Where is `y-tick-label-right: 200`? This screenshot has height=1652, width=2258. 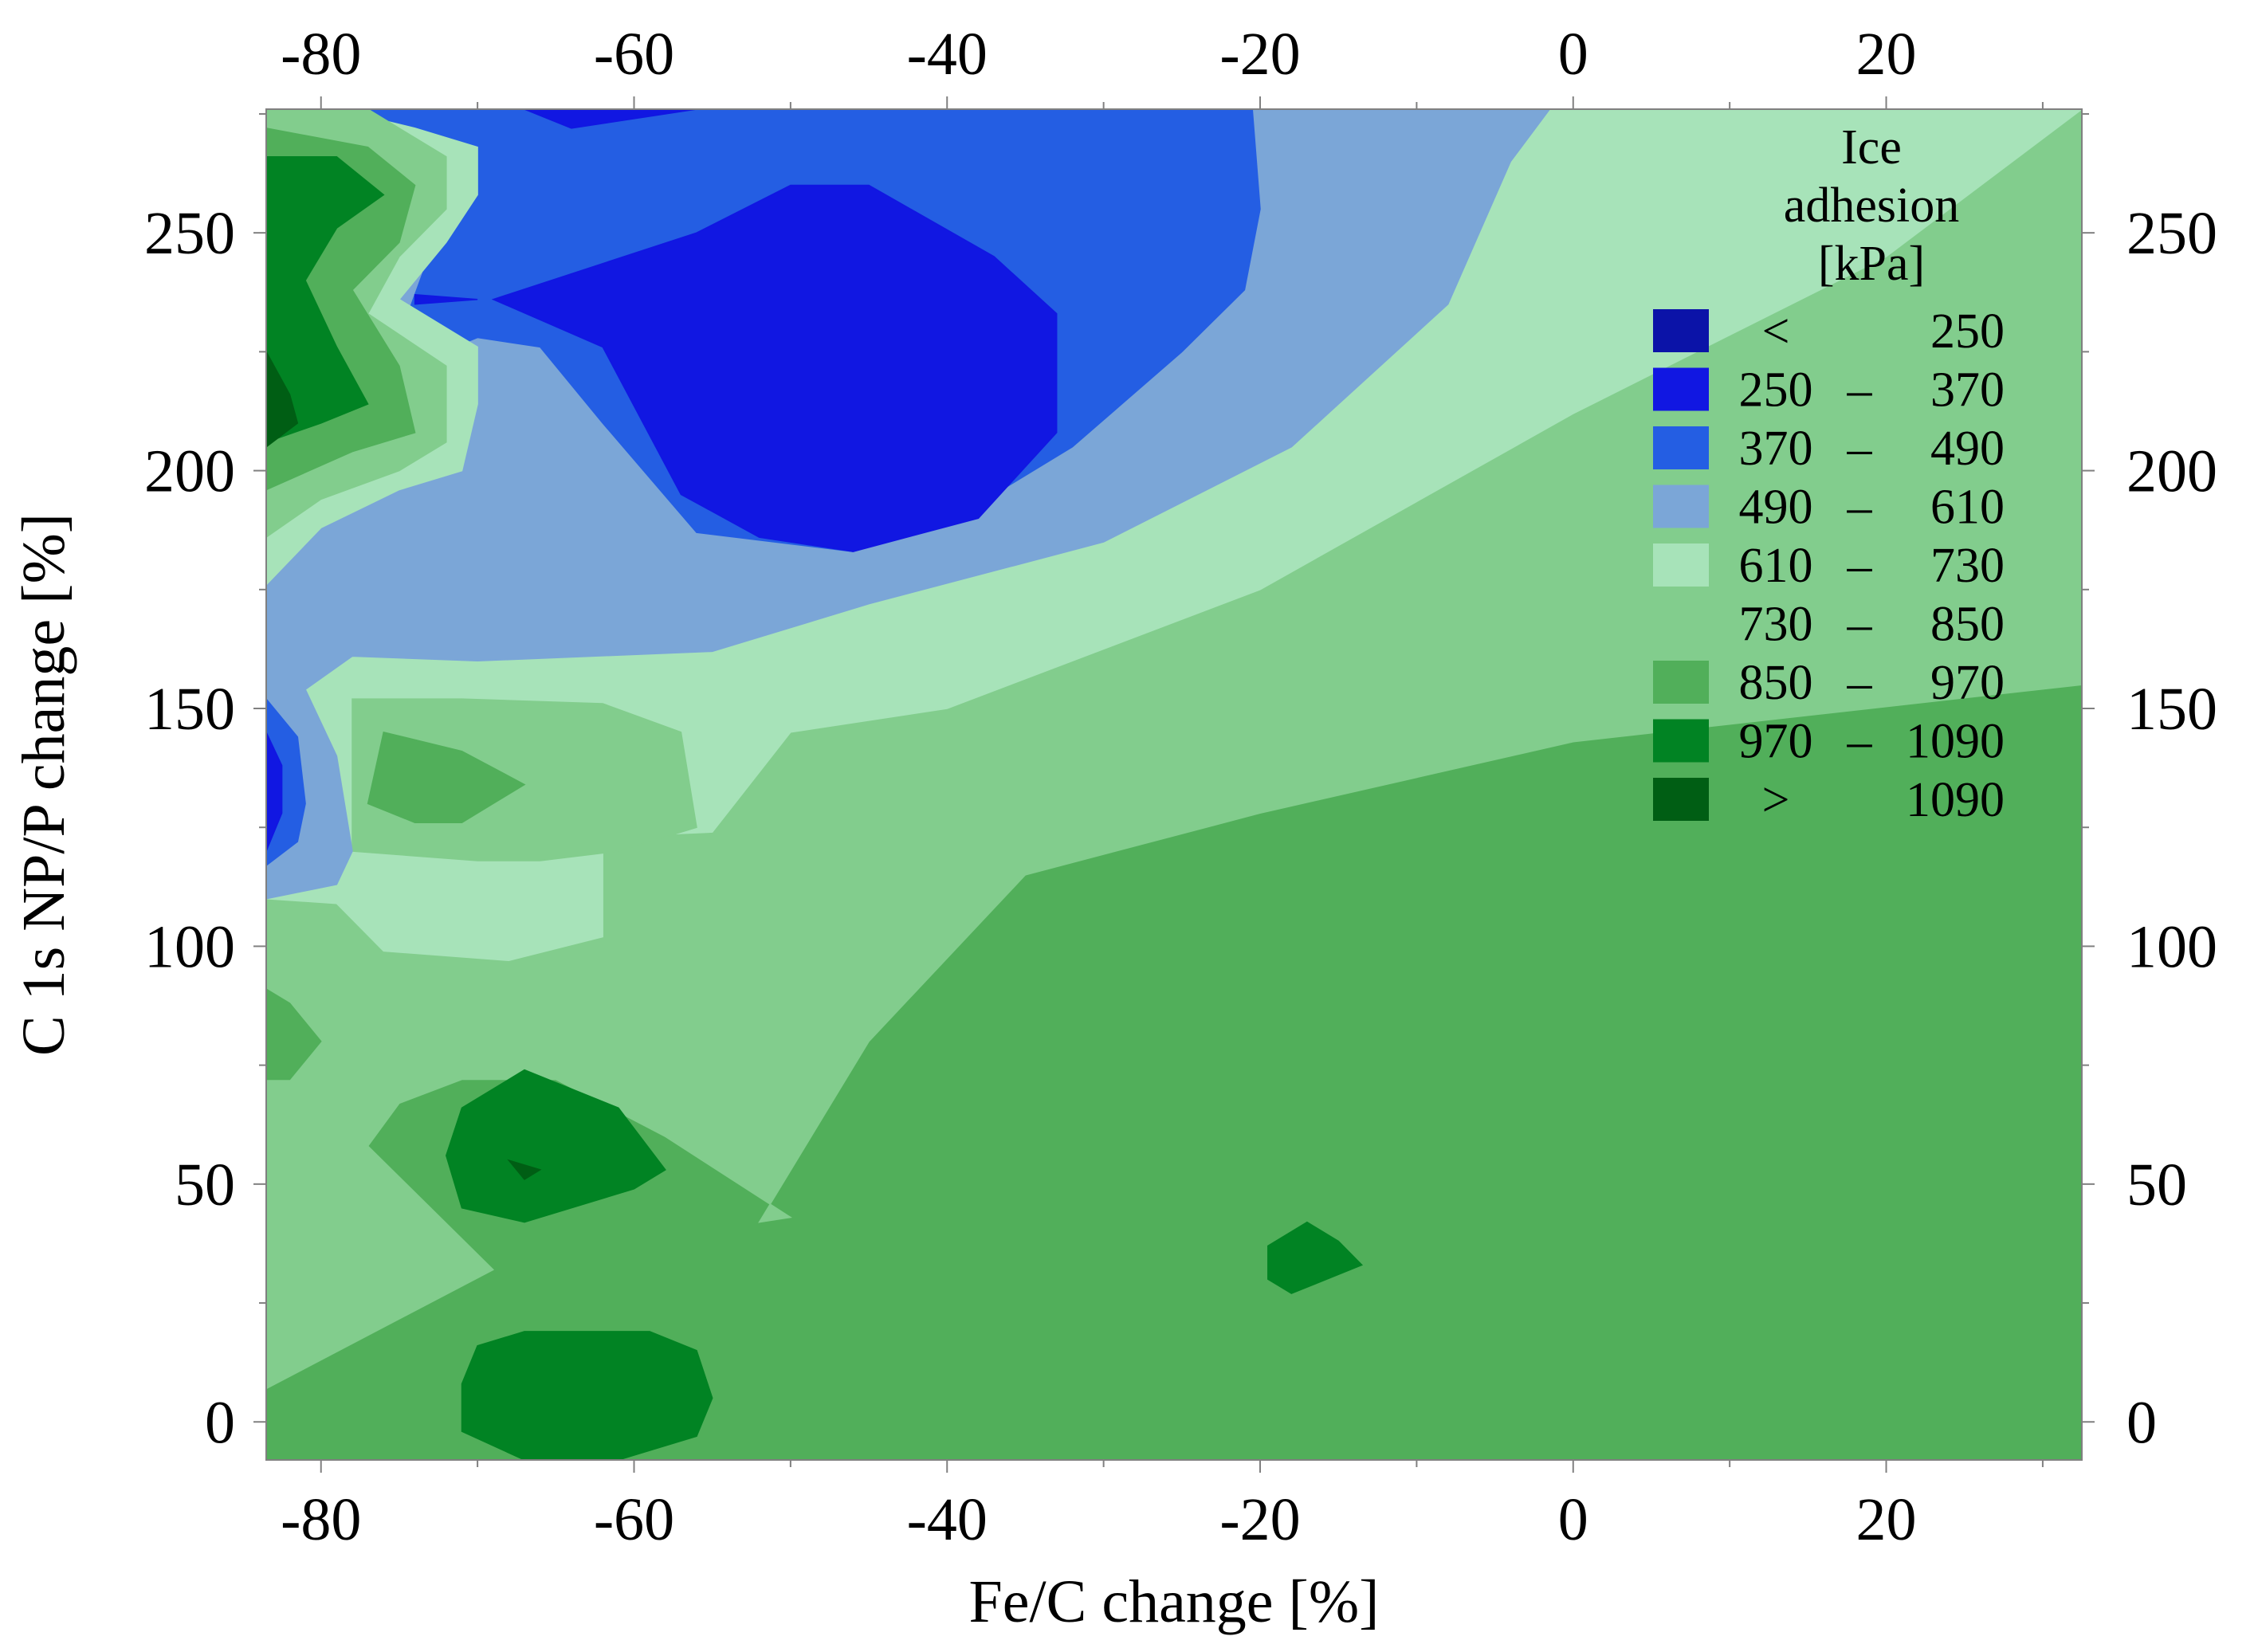 y-tick-label-right: 200 is located at coordinates (2171, 471).